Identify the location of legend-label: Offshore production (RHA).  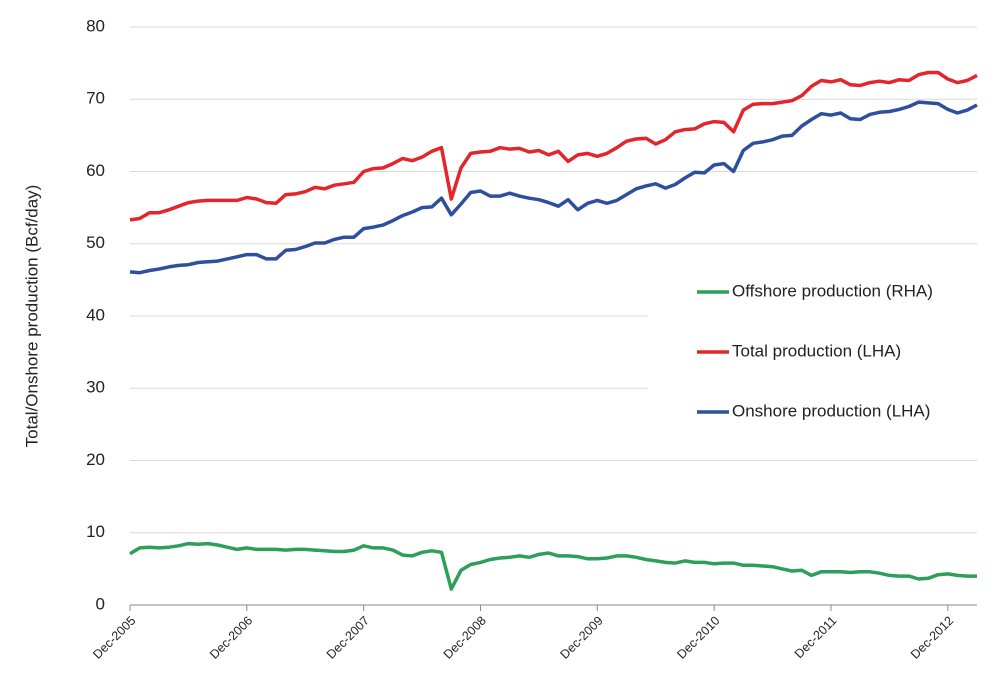
(832, 290).